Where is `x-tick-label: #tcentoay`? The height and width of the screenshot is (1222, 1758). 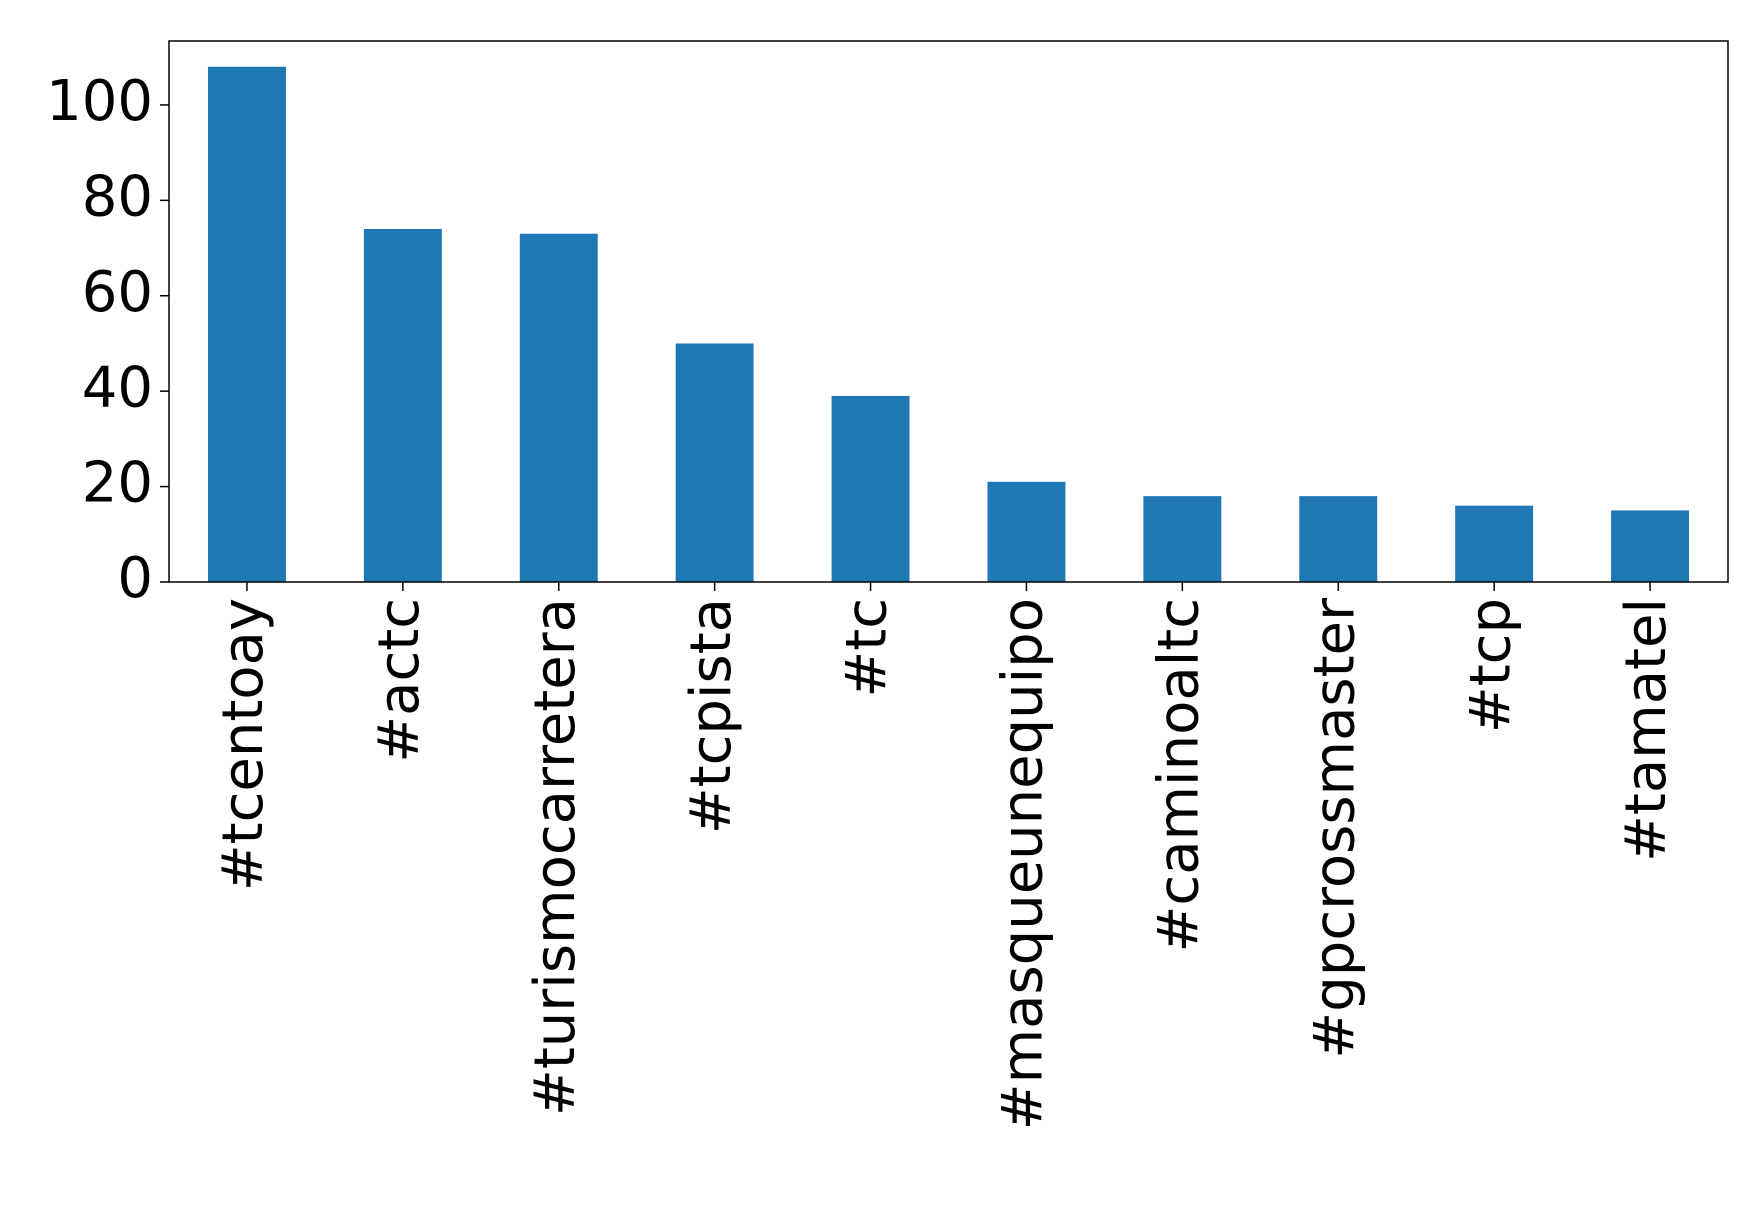 x-tick-label: #tcentoay is located at coordinates (243, 744).